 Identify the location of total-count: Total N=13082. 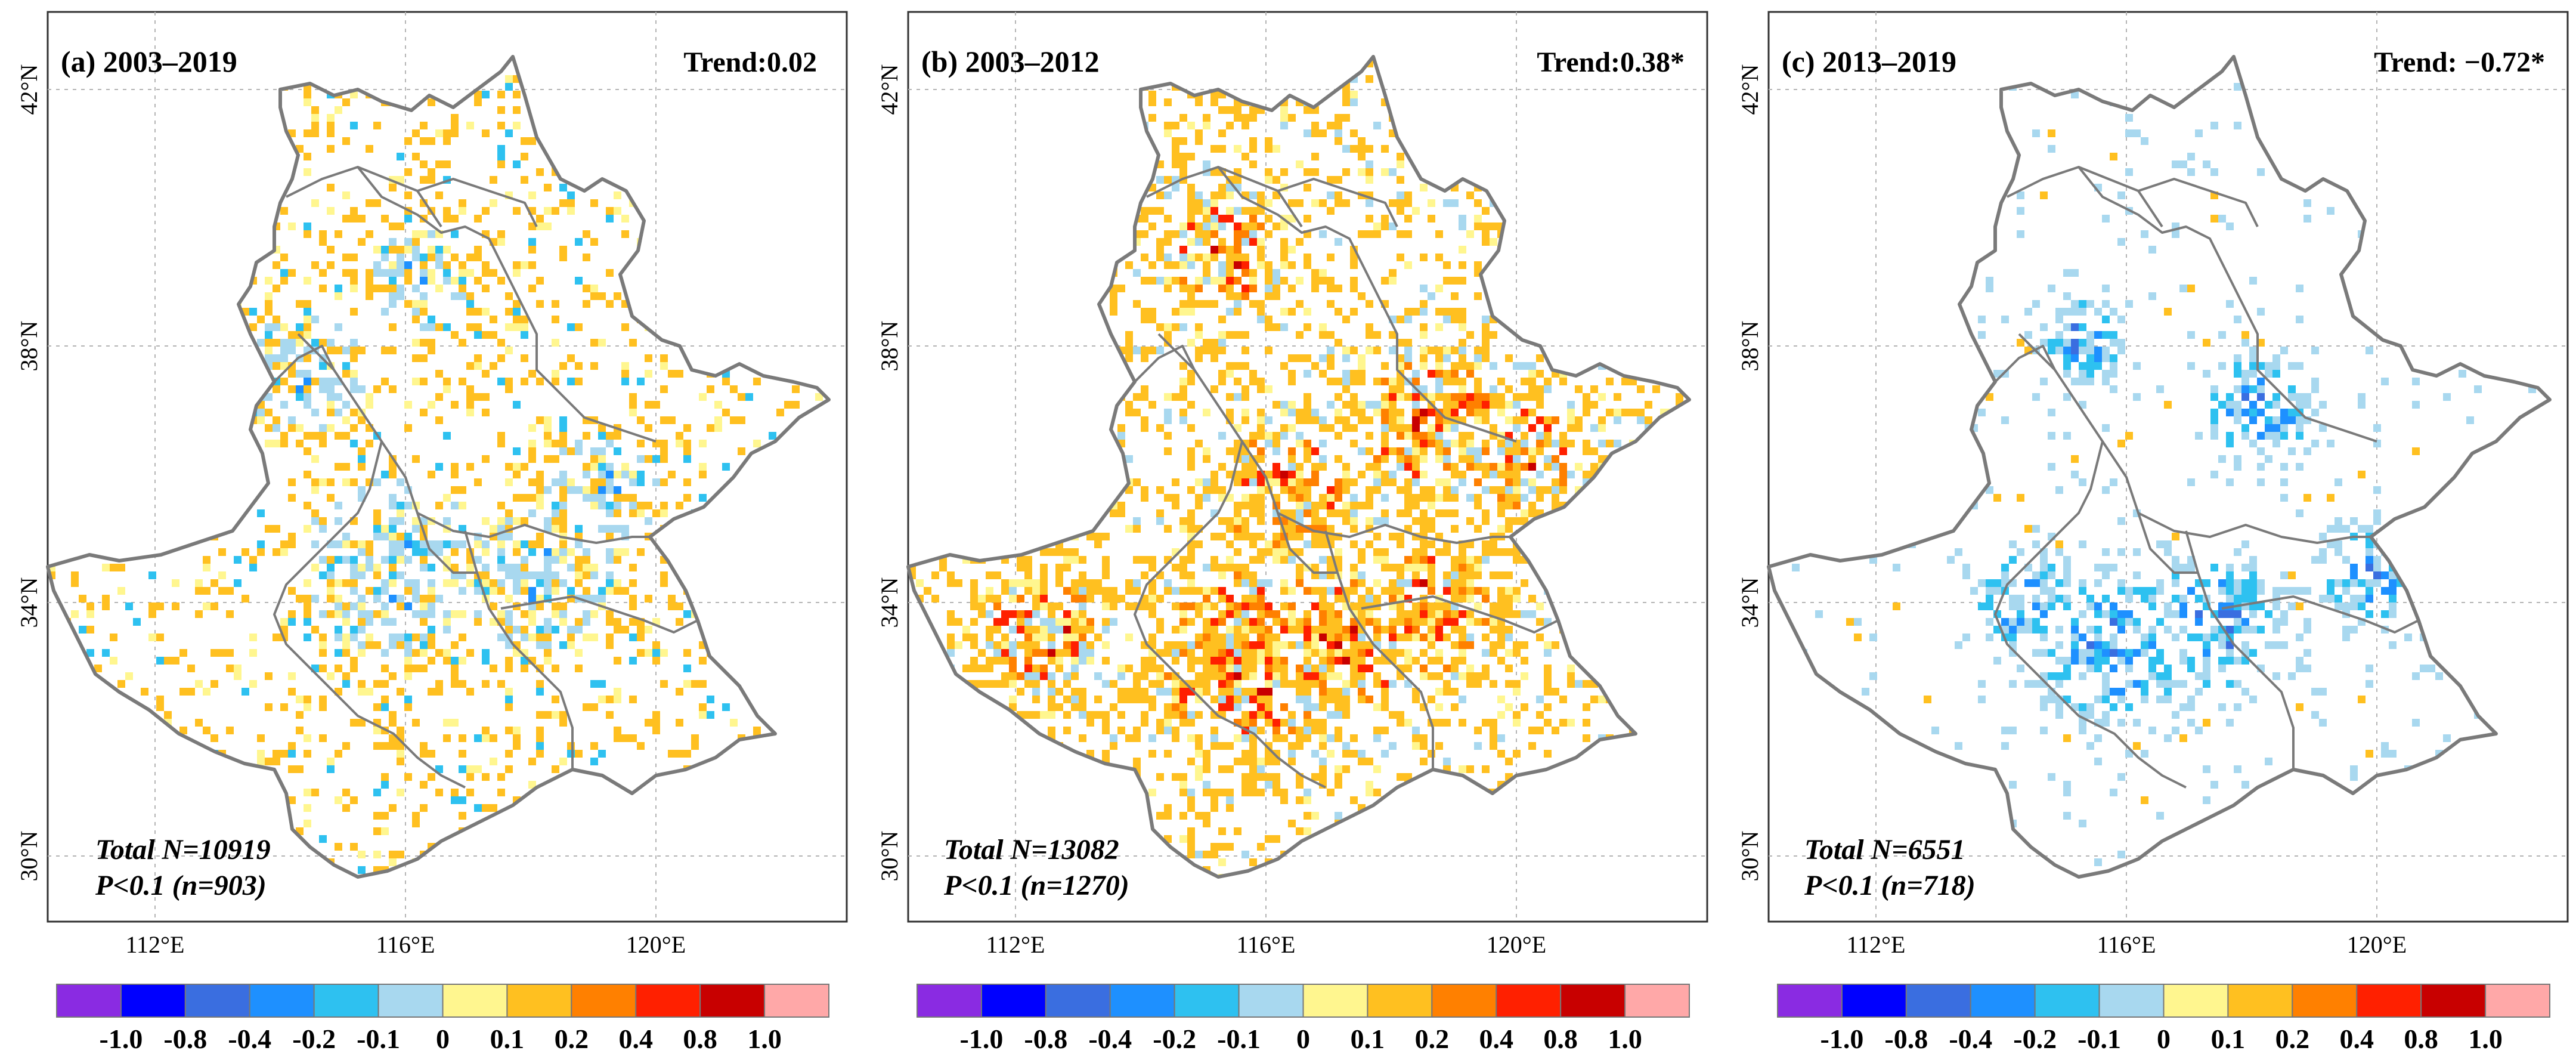
(1032, 850).